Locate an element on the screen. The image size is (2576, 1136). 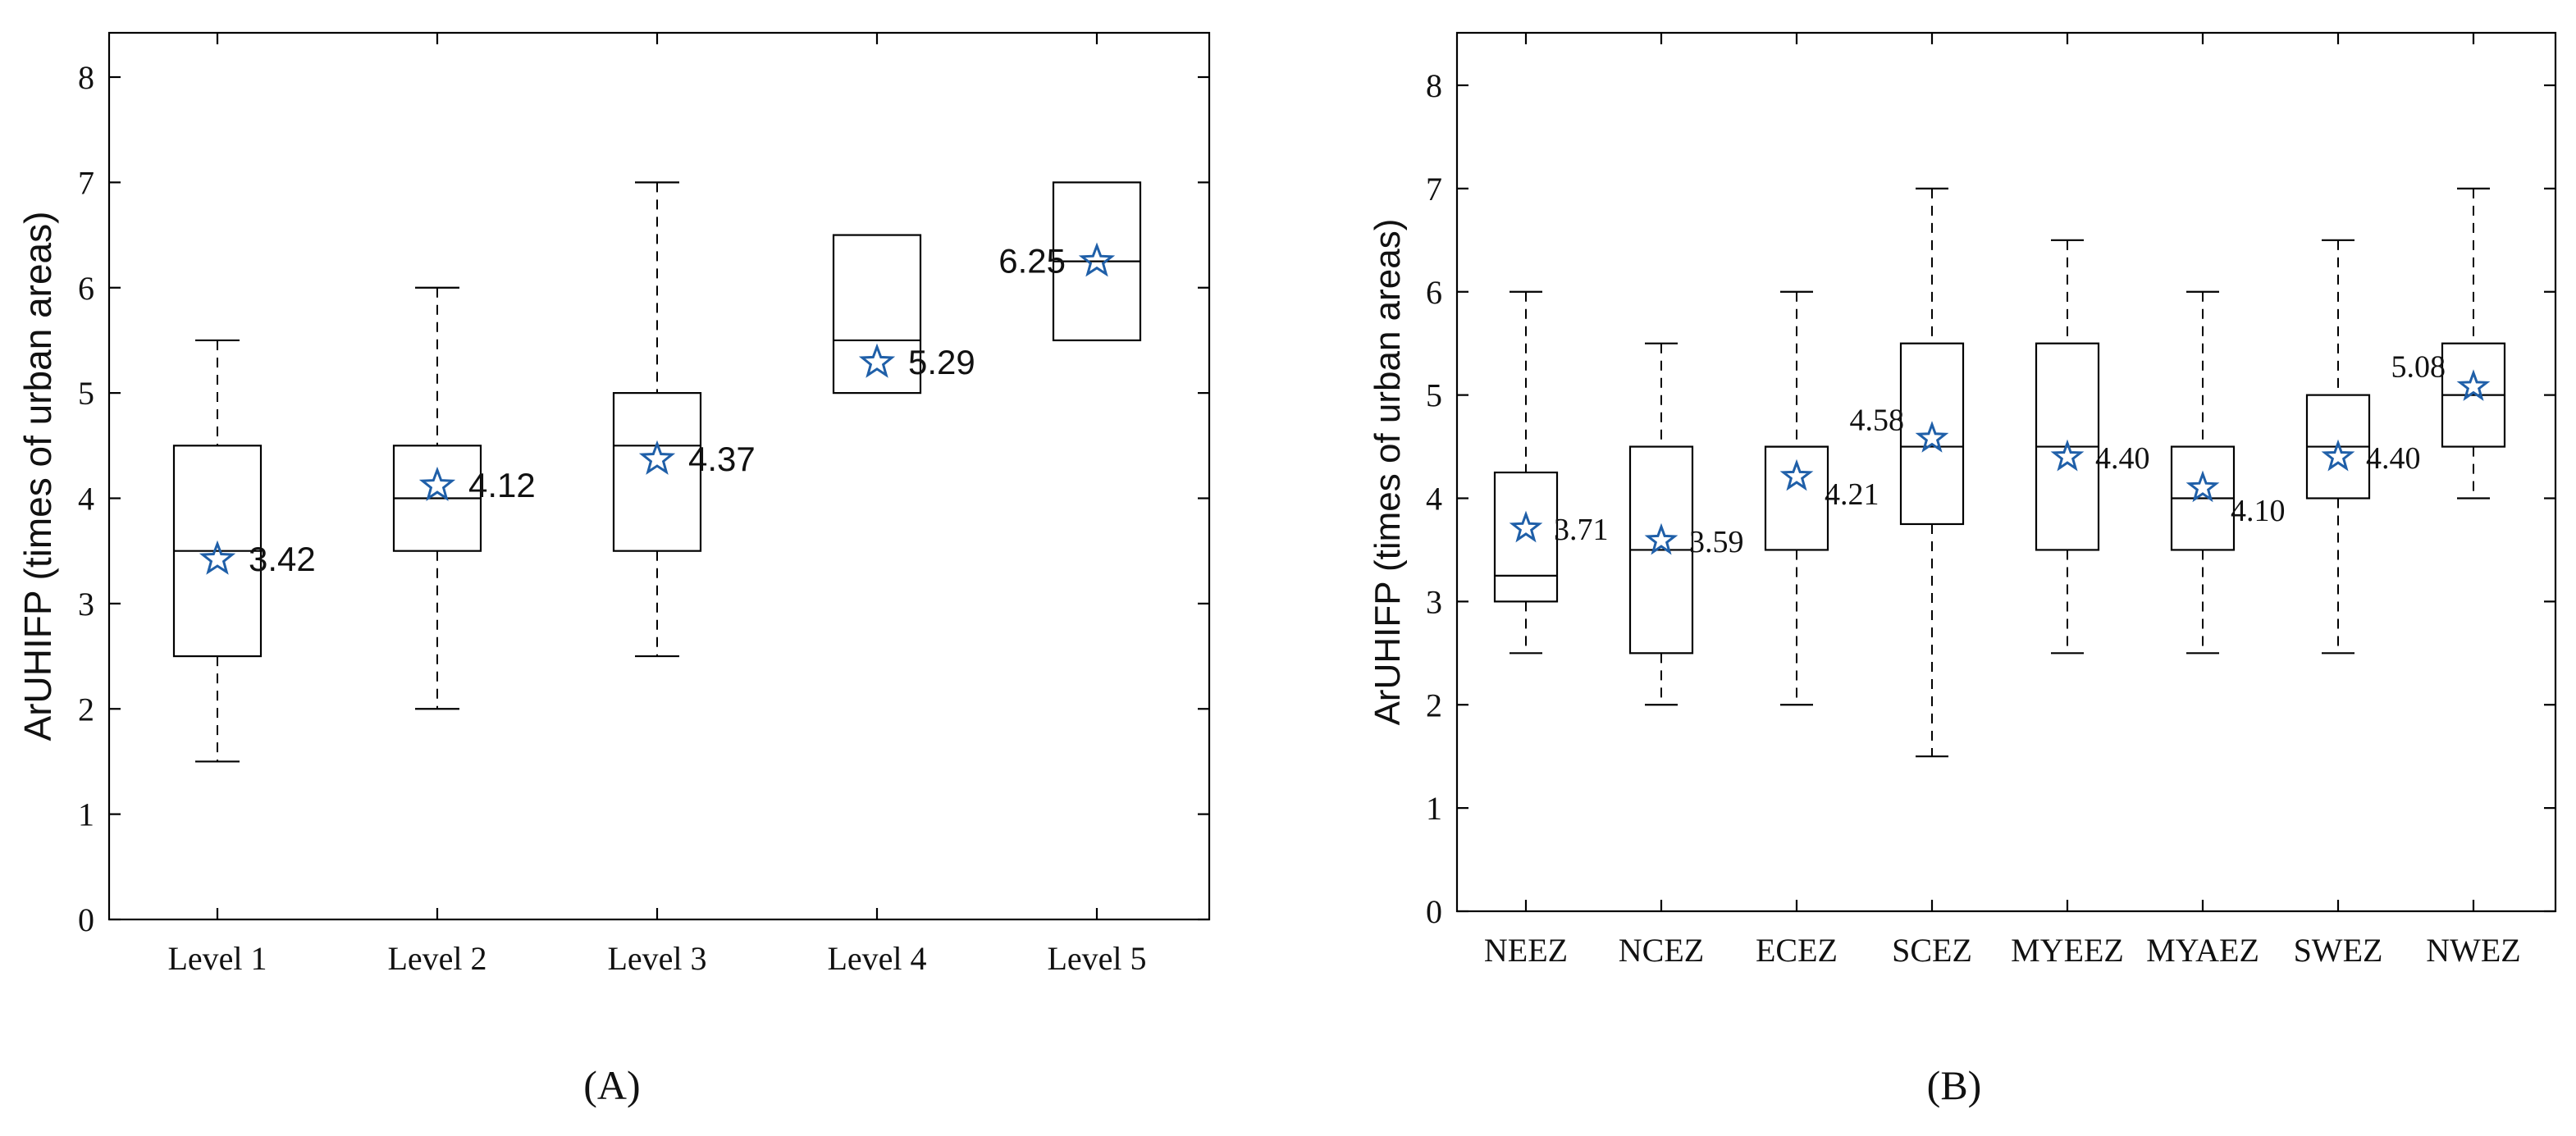
panel-label-a: (A) is located at coordinates (612, 1085).